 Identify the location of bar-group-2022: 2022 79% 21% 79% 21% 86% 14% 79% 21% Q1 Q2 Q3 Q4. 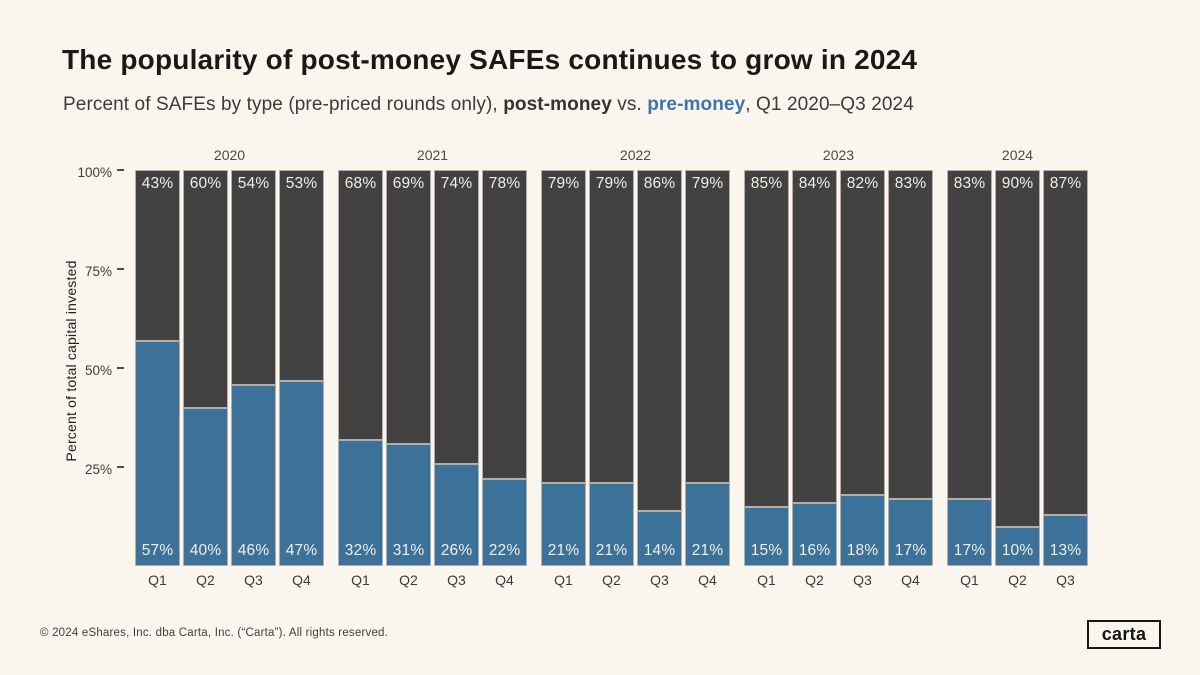
(635, 367).